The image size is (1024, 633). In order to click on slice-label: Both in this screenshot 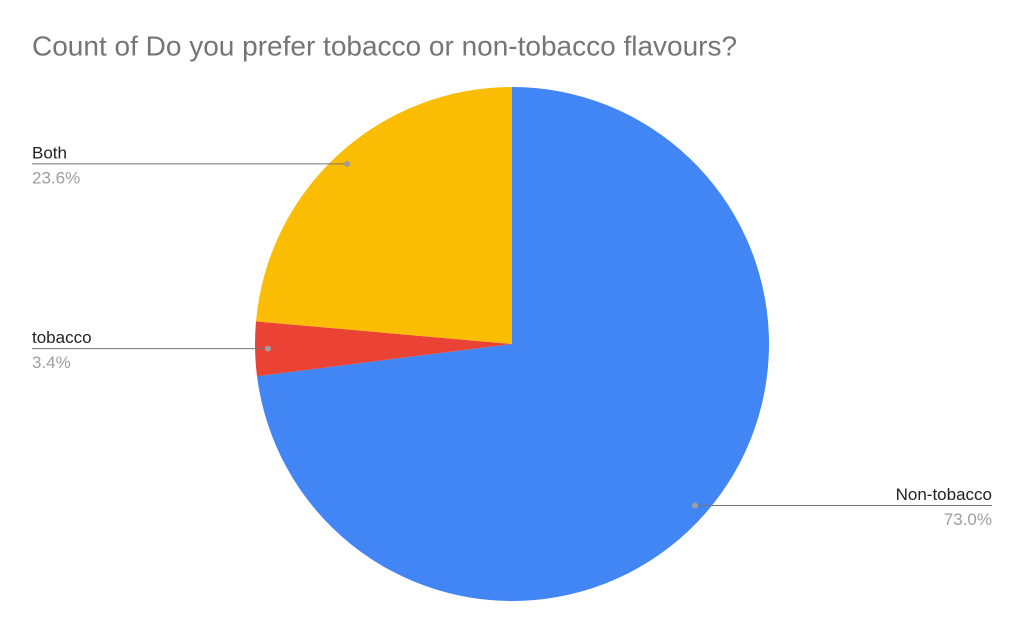, I will do `click(49, 152)`.